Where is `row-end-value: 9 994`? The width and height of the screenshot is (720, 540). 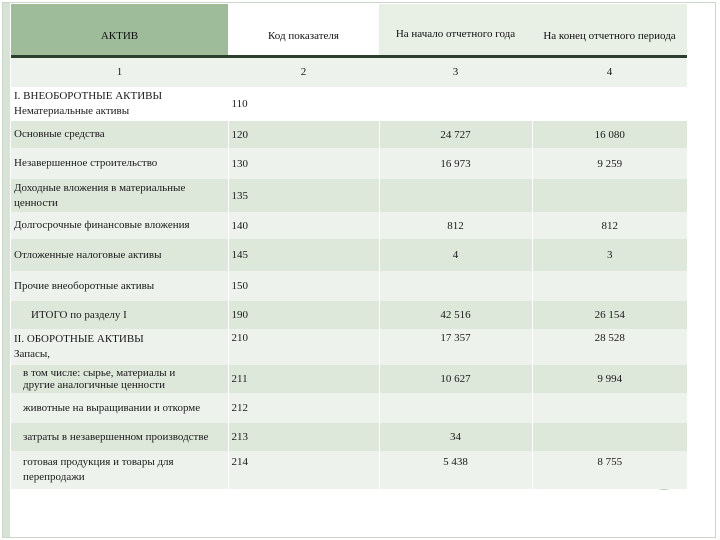
row-end-value: 9 994 is located at coordinates (609, 379).